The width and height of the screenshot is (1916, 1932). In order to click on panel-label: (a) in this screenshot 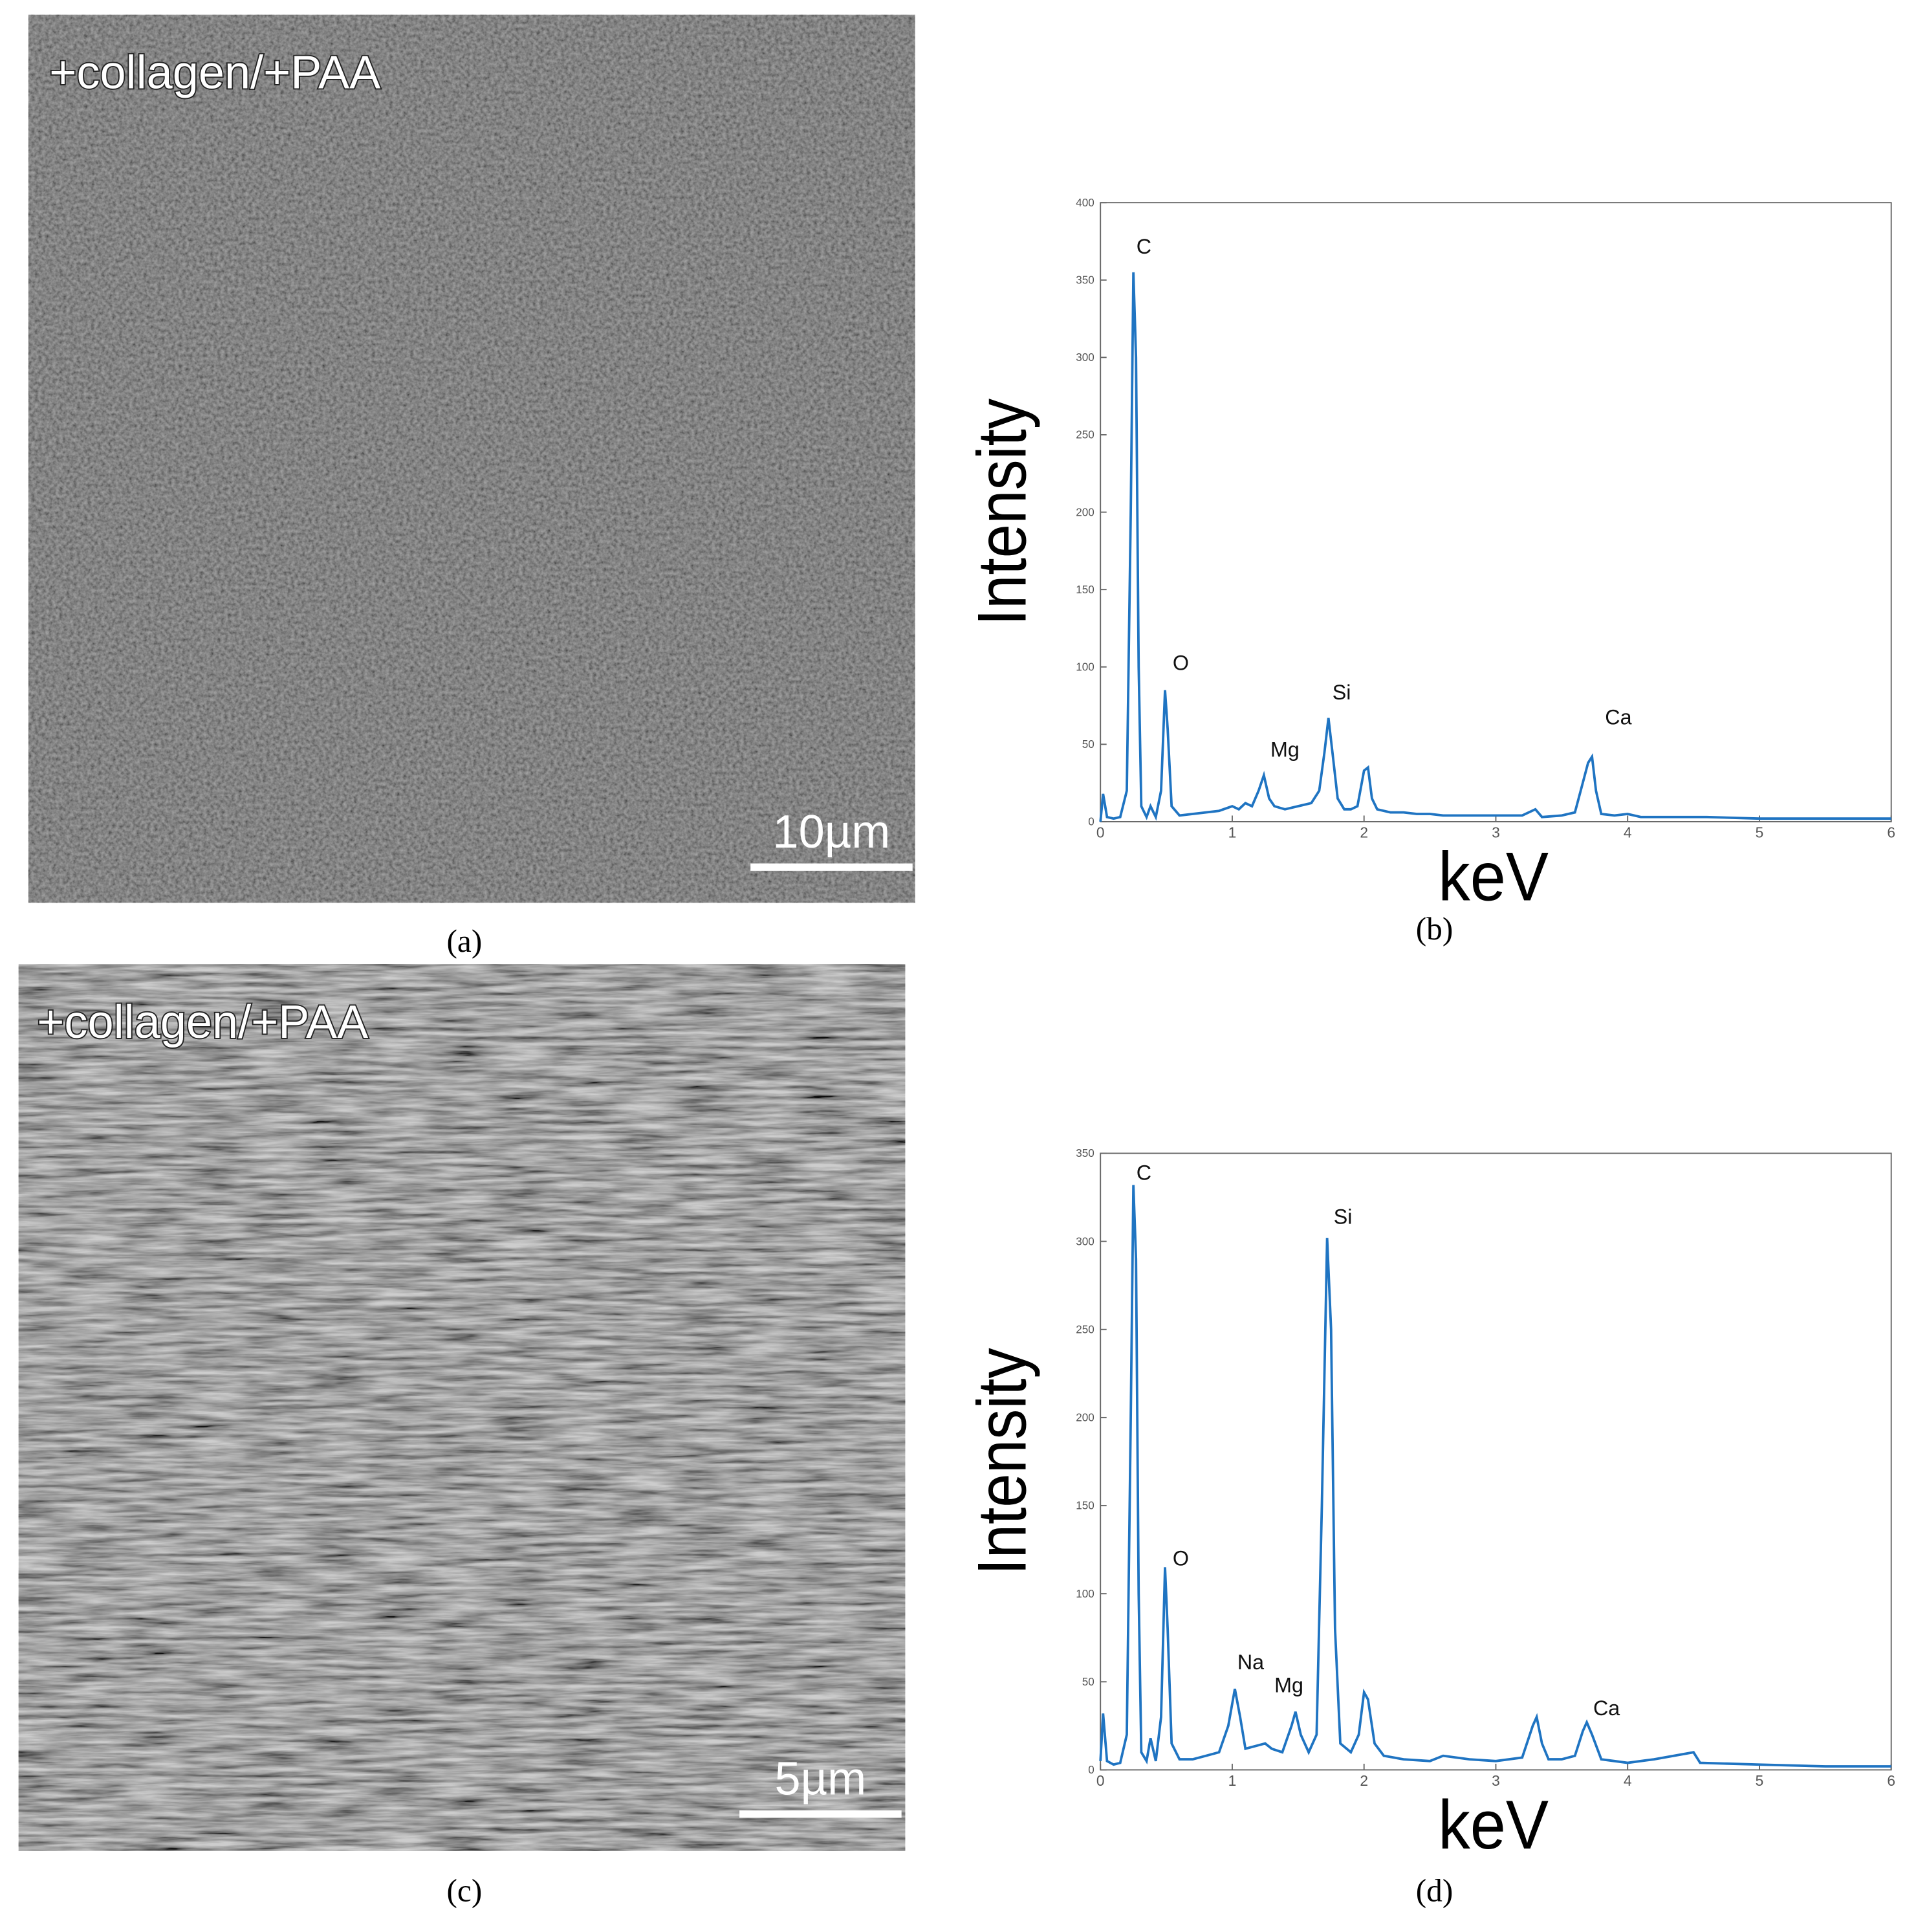, I will do `click(465, 941)`.